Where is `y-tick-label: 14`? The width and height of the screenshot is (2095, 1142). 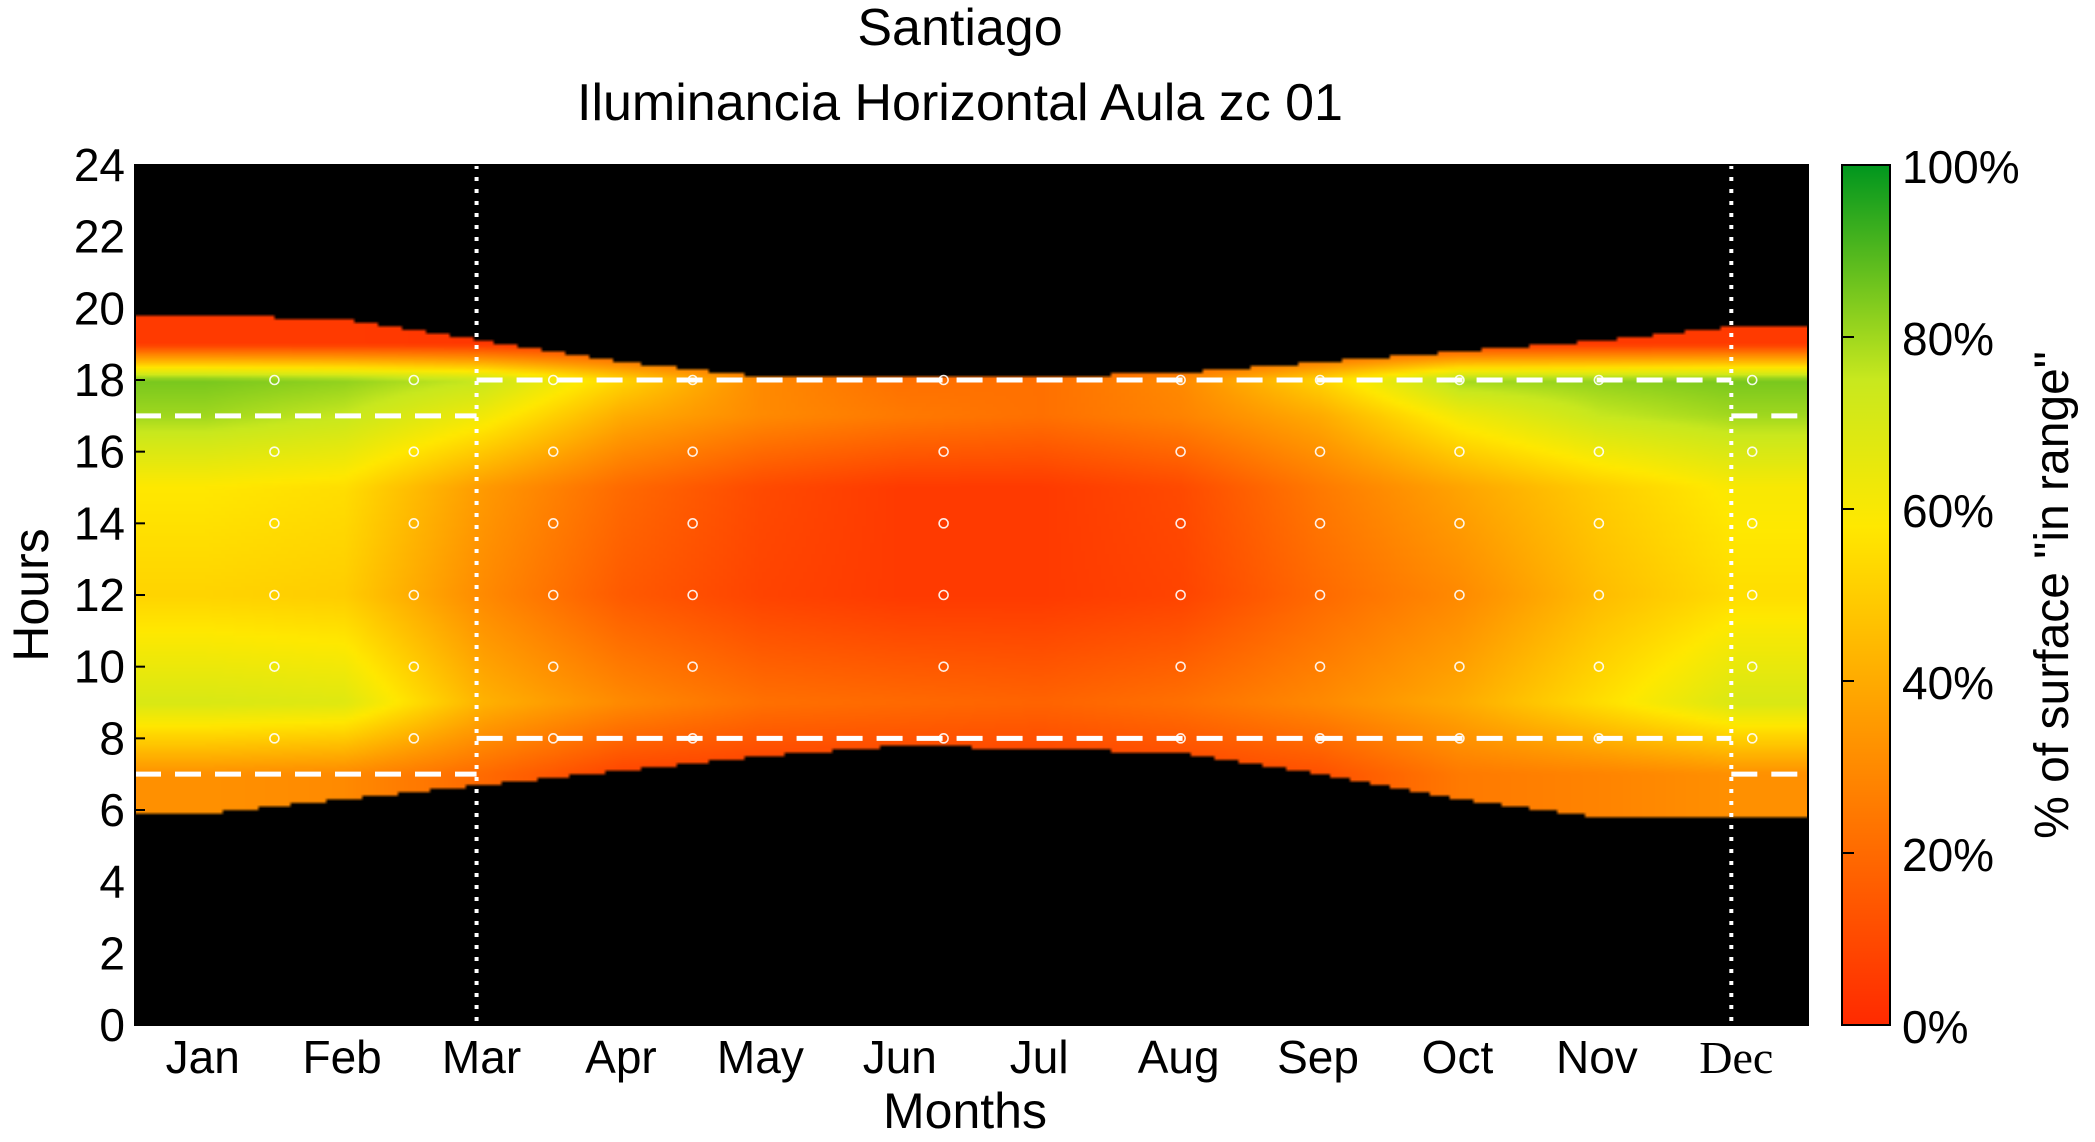
y-tick-label: 14 is located at coordinates (99, 523).